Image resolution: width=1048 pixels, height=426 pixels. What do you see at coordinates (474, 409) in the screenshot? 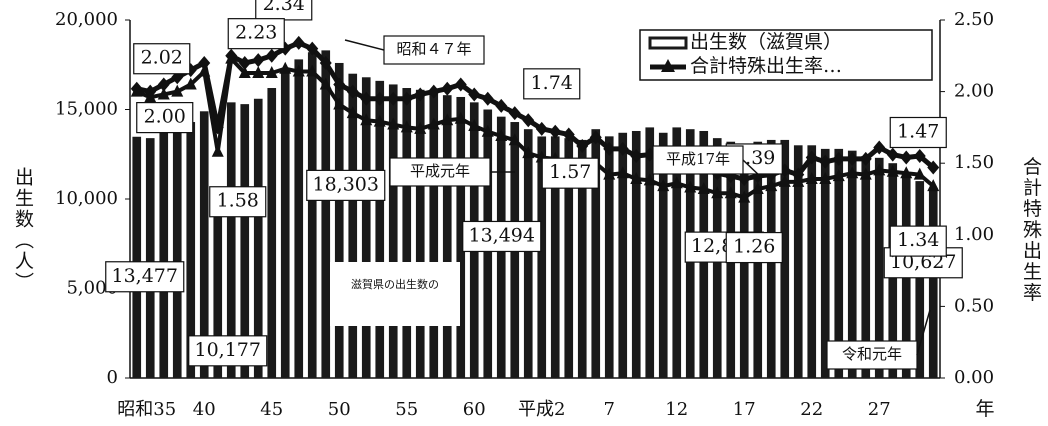
I see `x-tick-label: 60` at bounding box center [474, 409].